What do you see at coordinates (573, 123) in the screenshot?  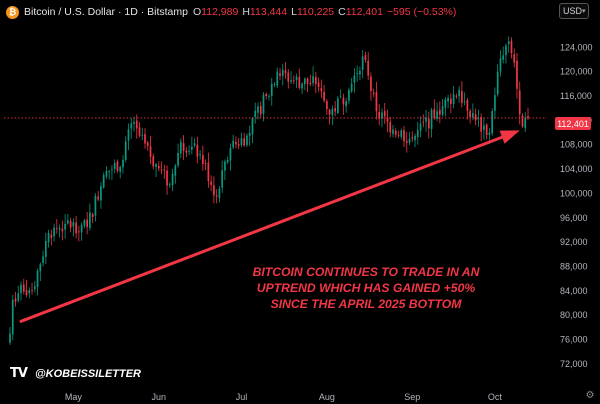 I see `last-price-tag: 112,401` at bounding box center [573, 123].